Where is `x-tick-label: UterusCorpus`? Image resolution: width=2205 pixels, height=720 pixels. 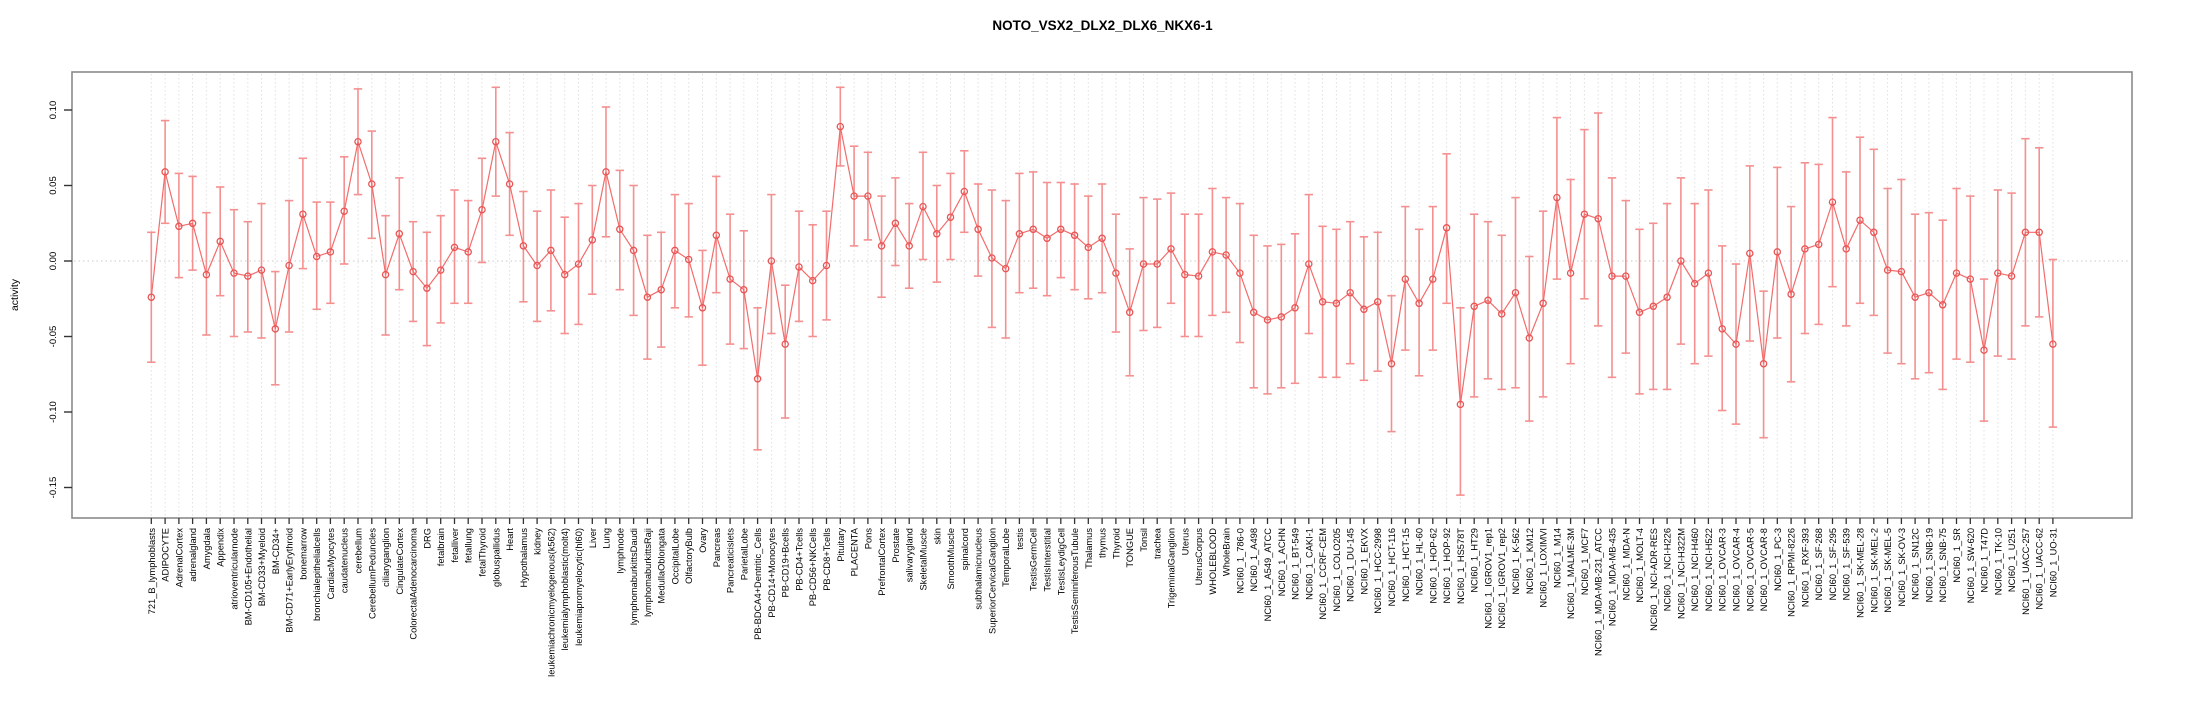 x-tick-label: UterusCorpus is located at coordinates (1199, 557).